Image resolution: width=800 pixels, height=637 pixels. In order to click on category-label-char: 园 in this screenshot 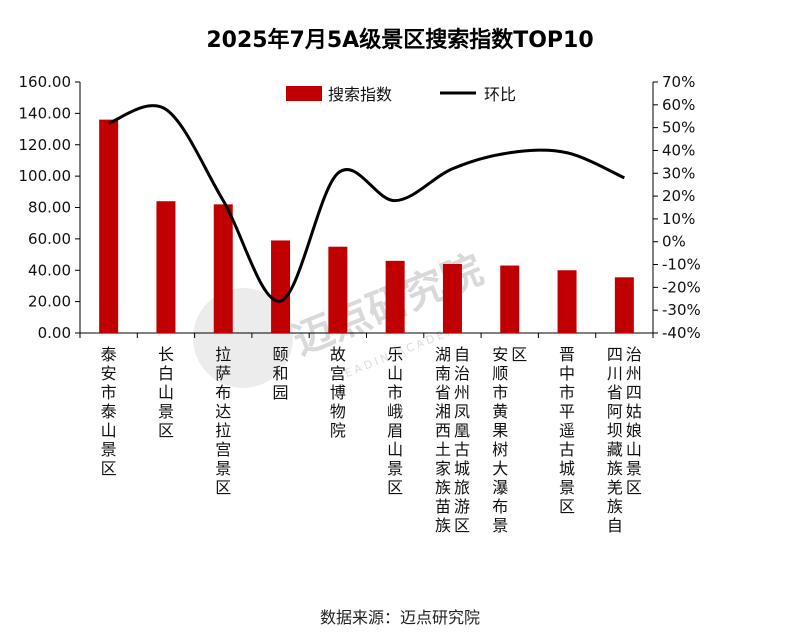, I will do `click(281, 392)`.